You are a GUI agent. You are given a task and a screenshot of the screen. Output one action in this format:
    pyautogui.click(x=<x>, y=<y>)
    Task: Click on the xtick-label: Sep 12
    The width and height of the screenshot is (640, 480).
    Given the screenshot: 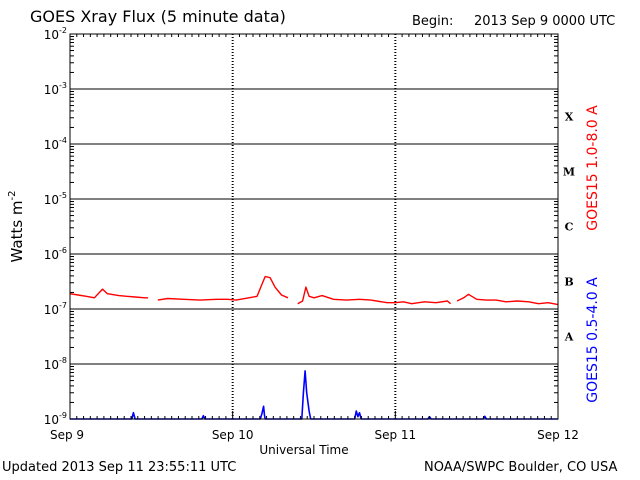 What is the action you would take?
    pyautogui.click(x=558, y=435)
    